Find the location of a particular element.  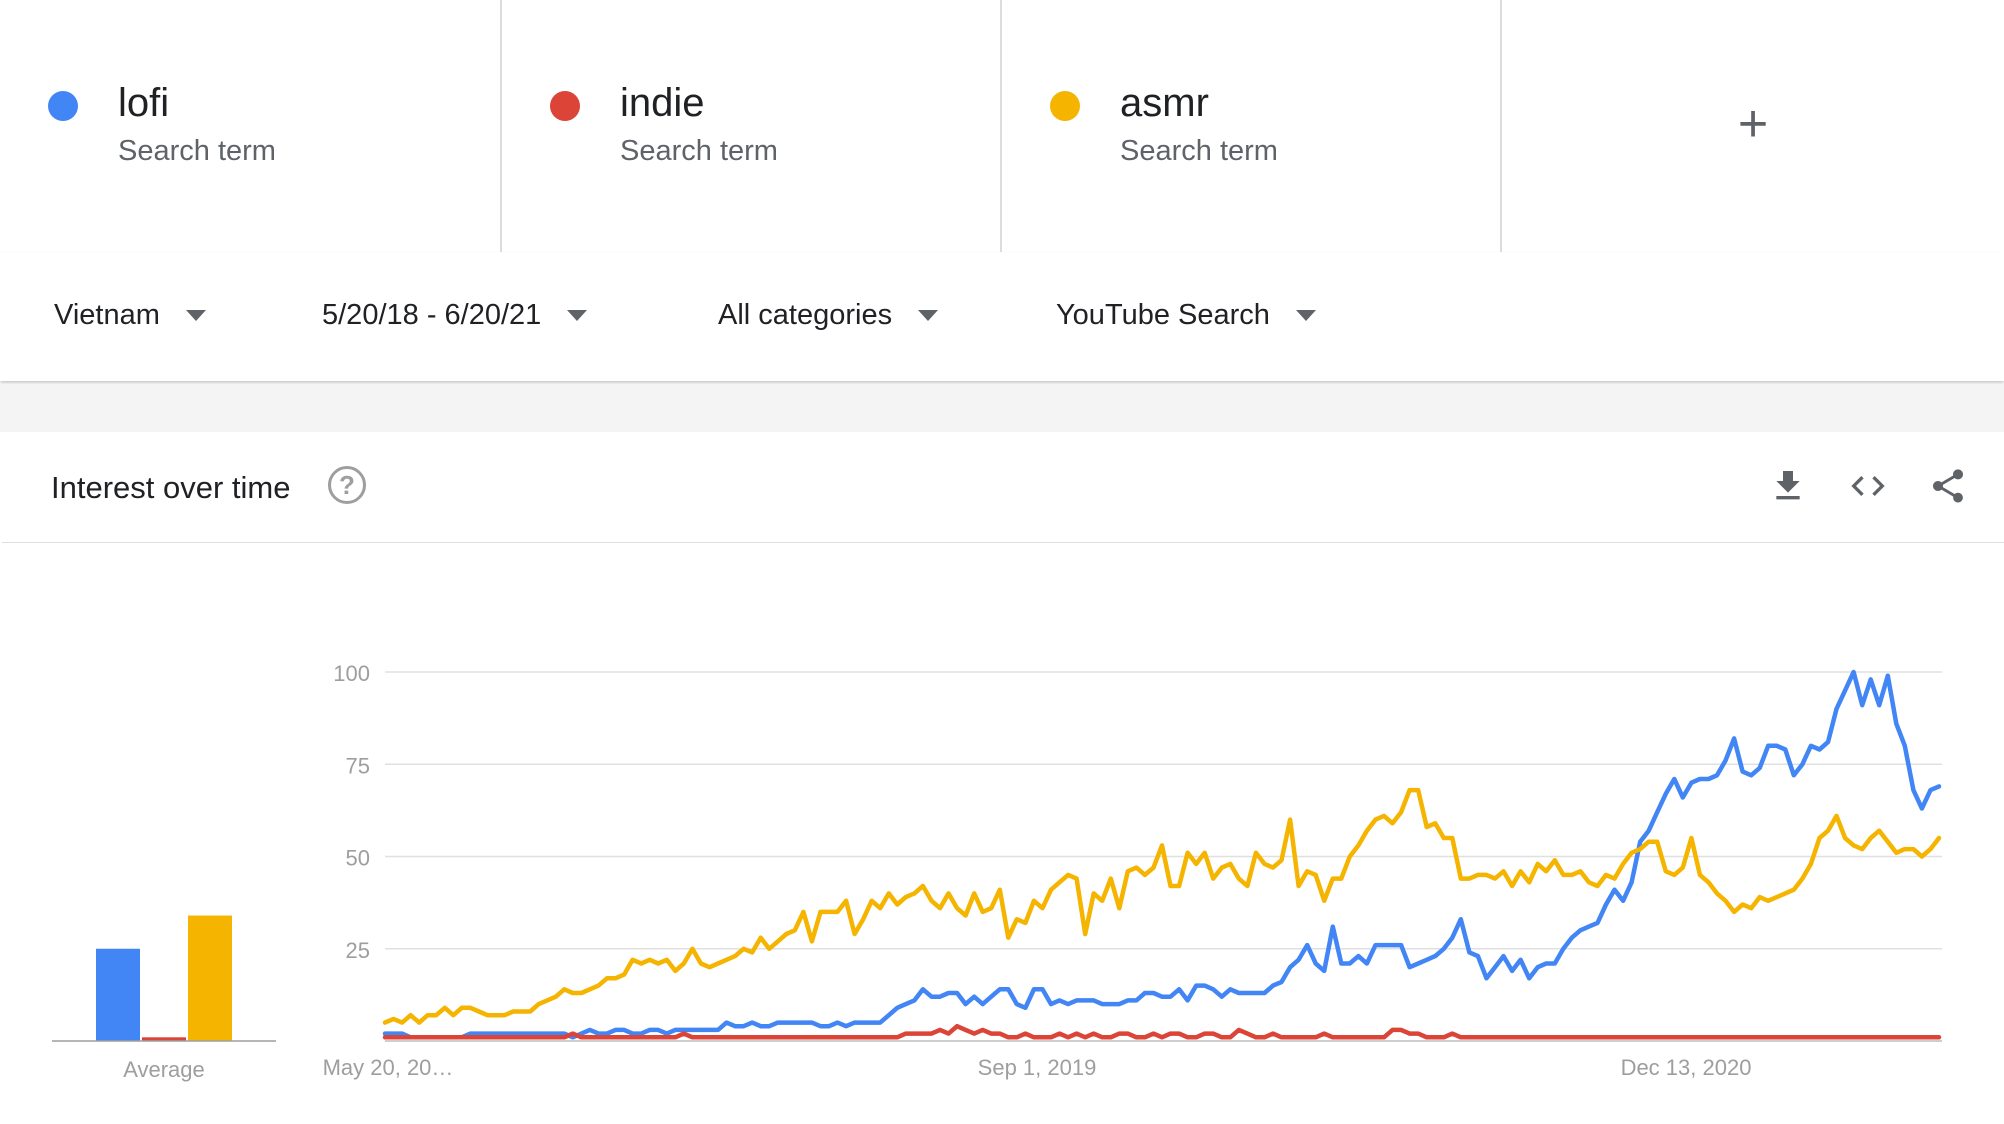

region-dropdown: Vietnam is located at coordinates (130, 315).